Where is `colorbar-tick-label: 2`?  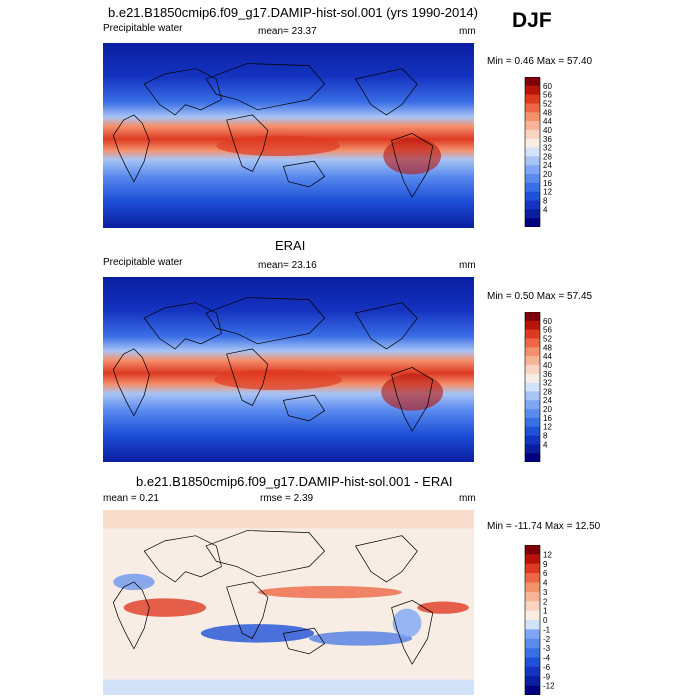 colorbar-tick-label: 2 is located at coordinates (545, 601).